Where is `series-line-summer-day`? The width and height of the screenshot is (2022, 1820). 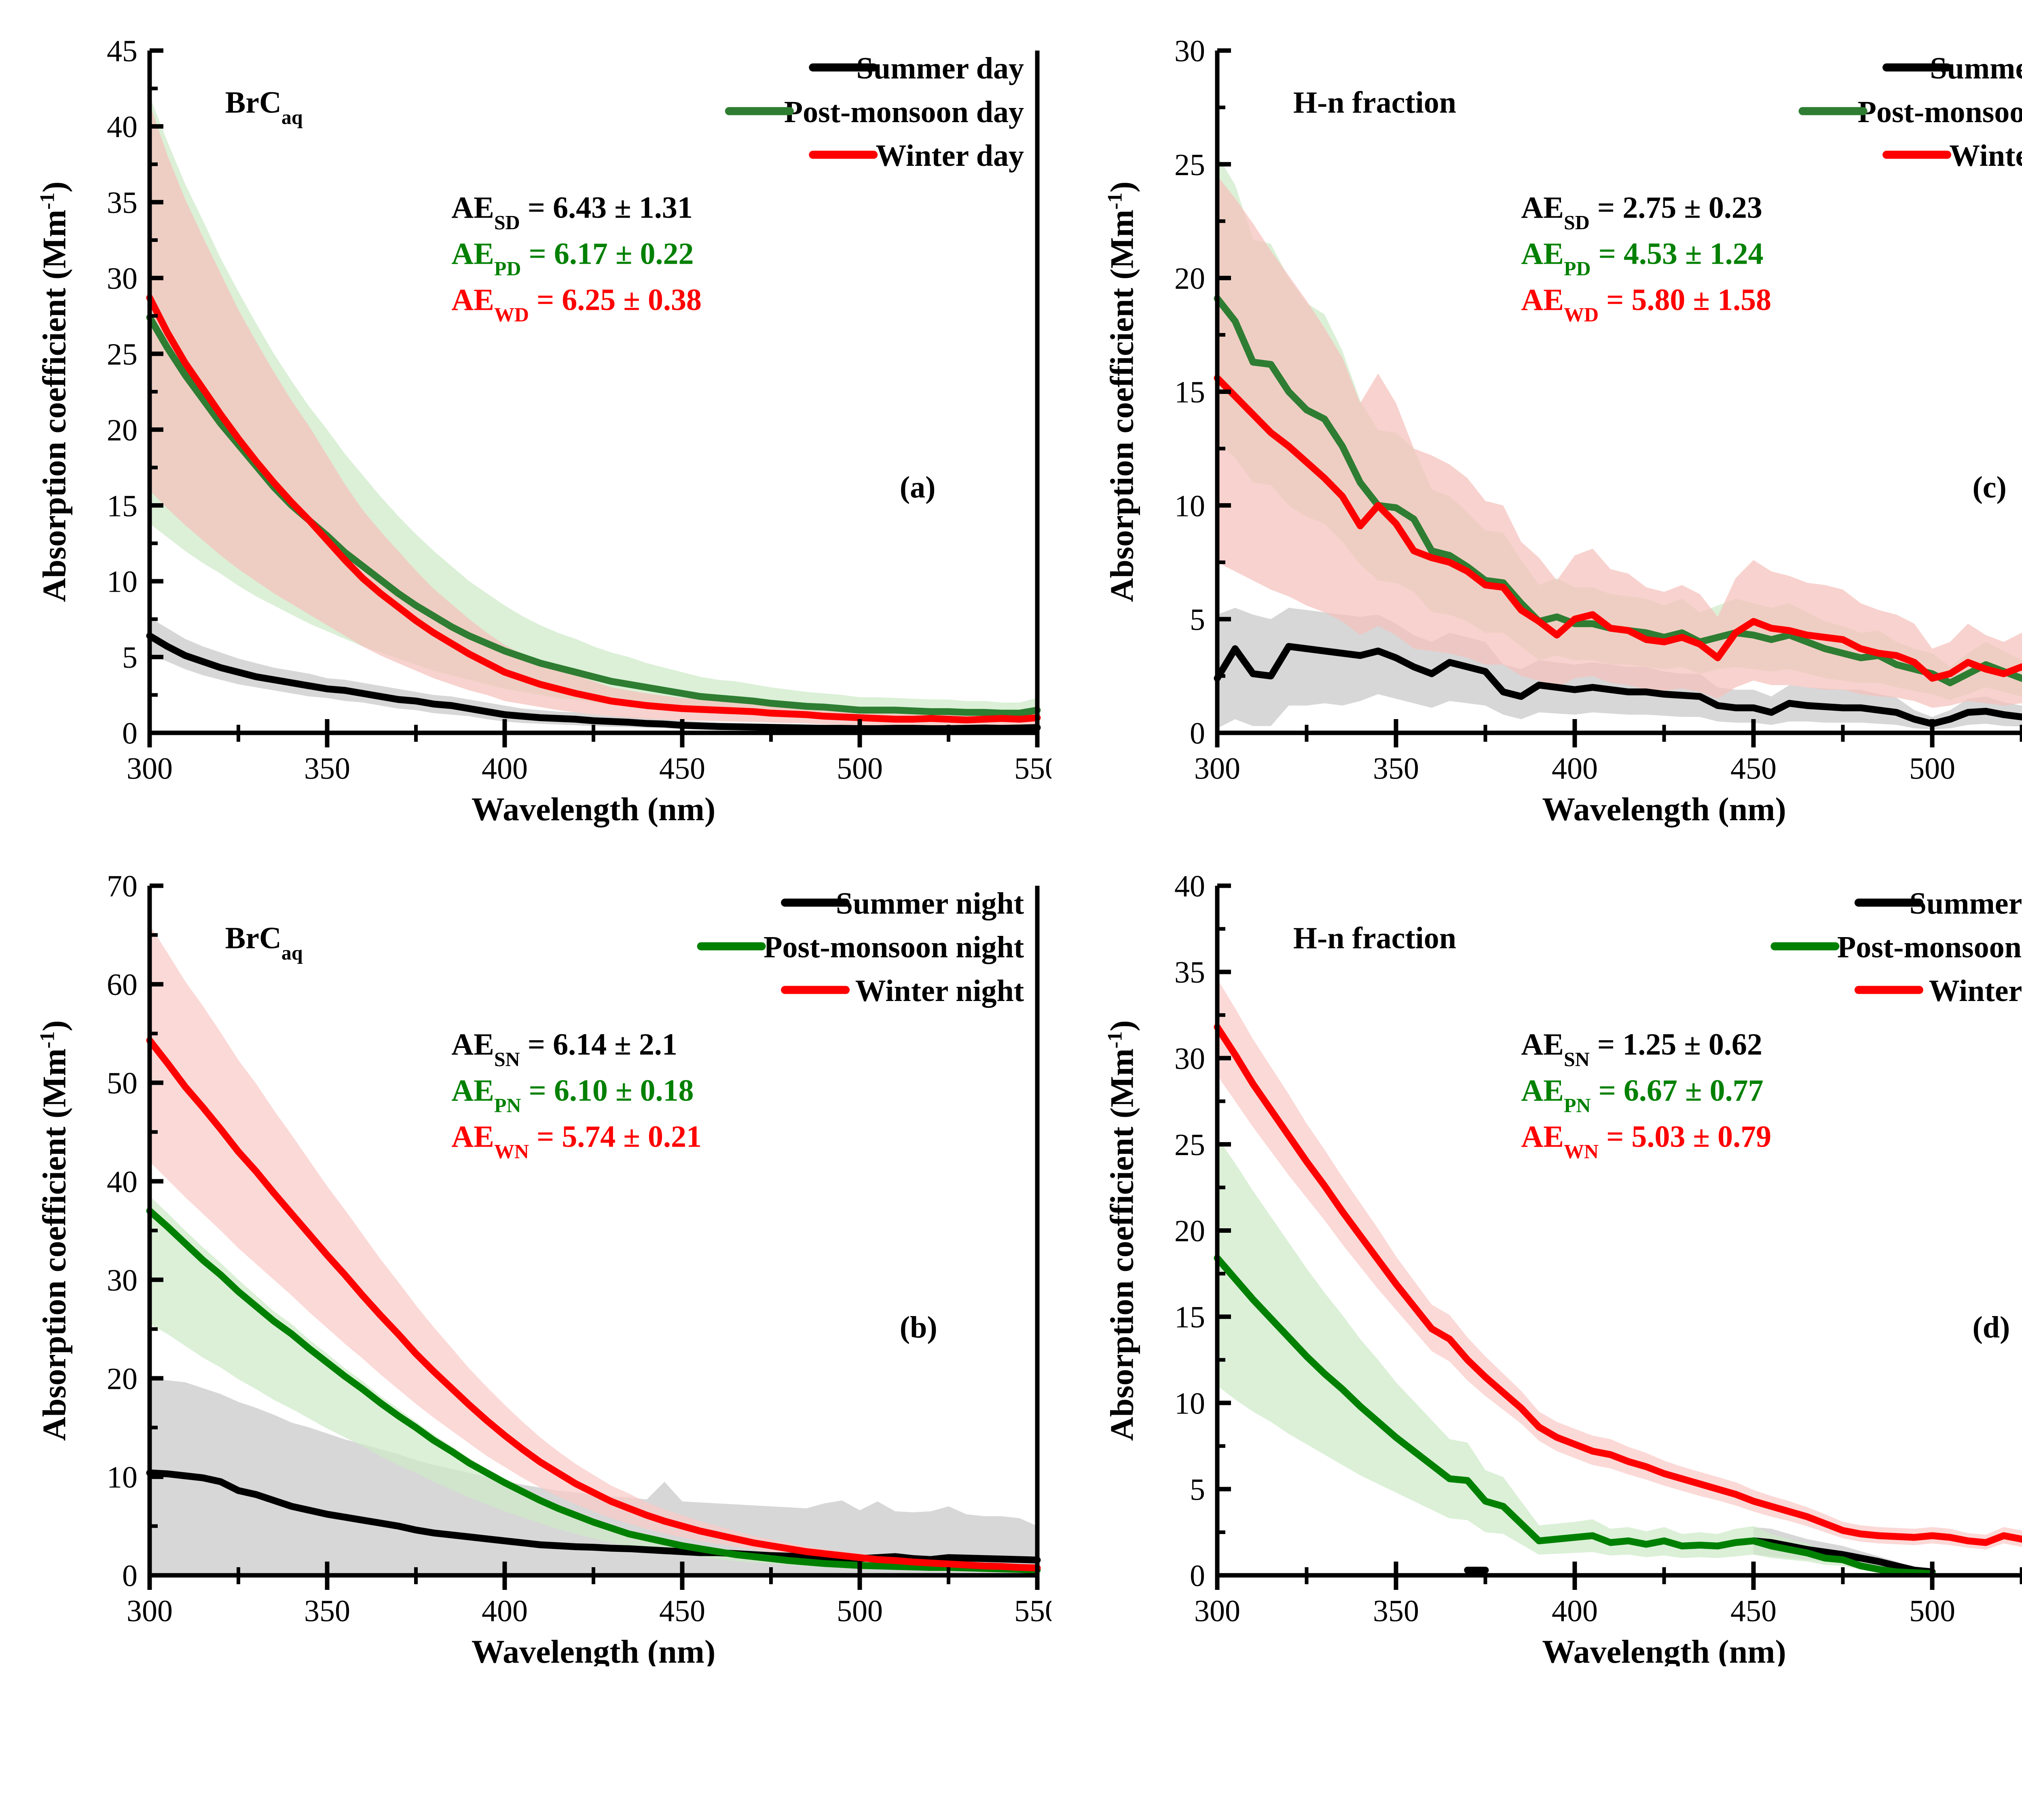 series-line-summer-day is located at coordinates (1618, 685).